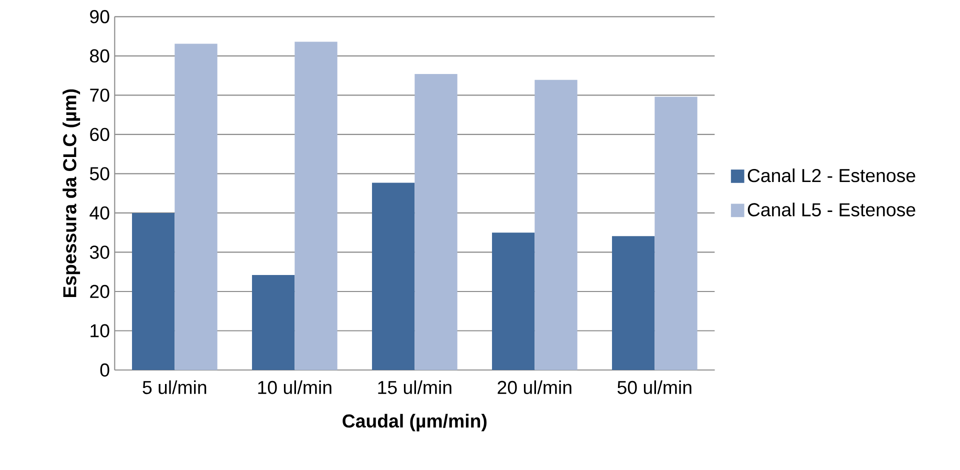  What do you see at coordinates (71, 193) in the screenshot?
I see `y-axis-title: Espessura da CLC (µm)` at bounding box center [71, 193].